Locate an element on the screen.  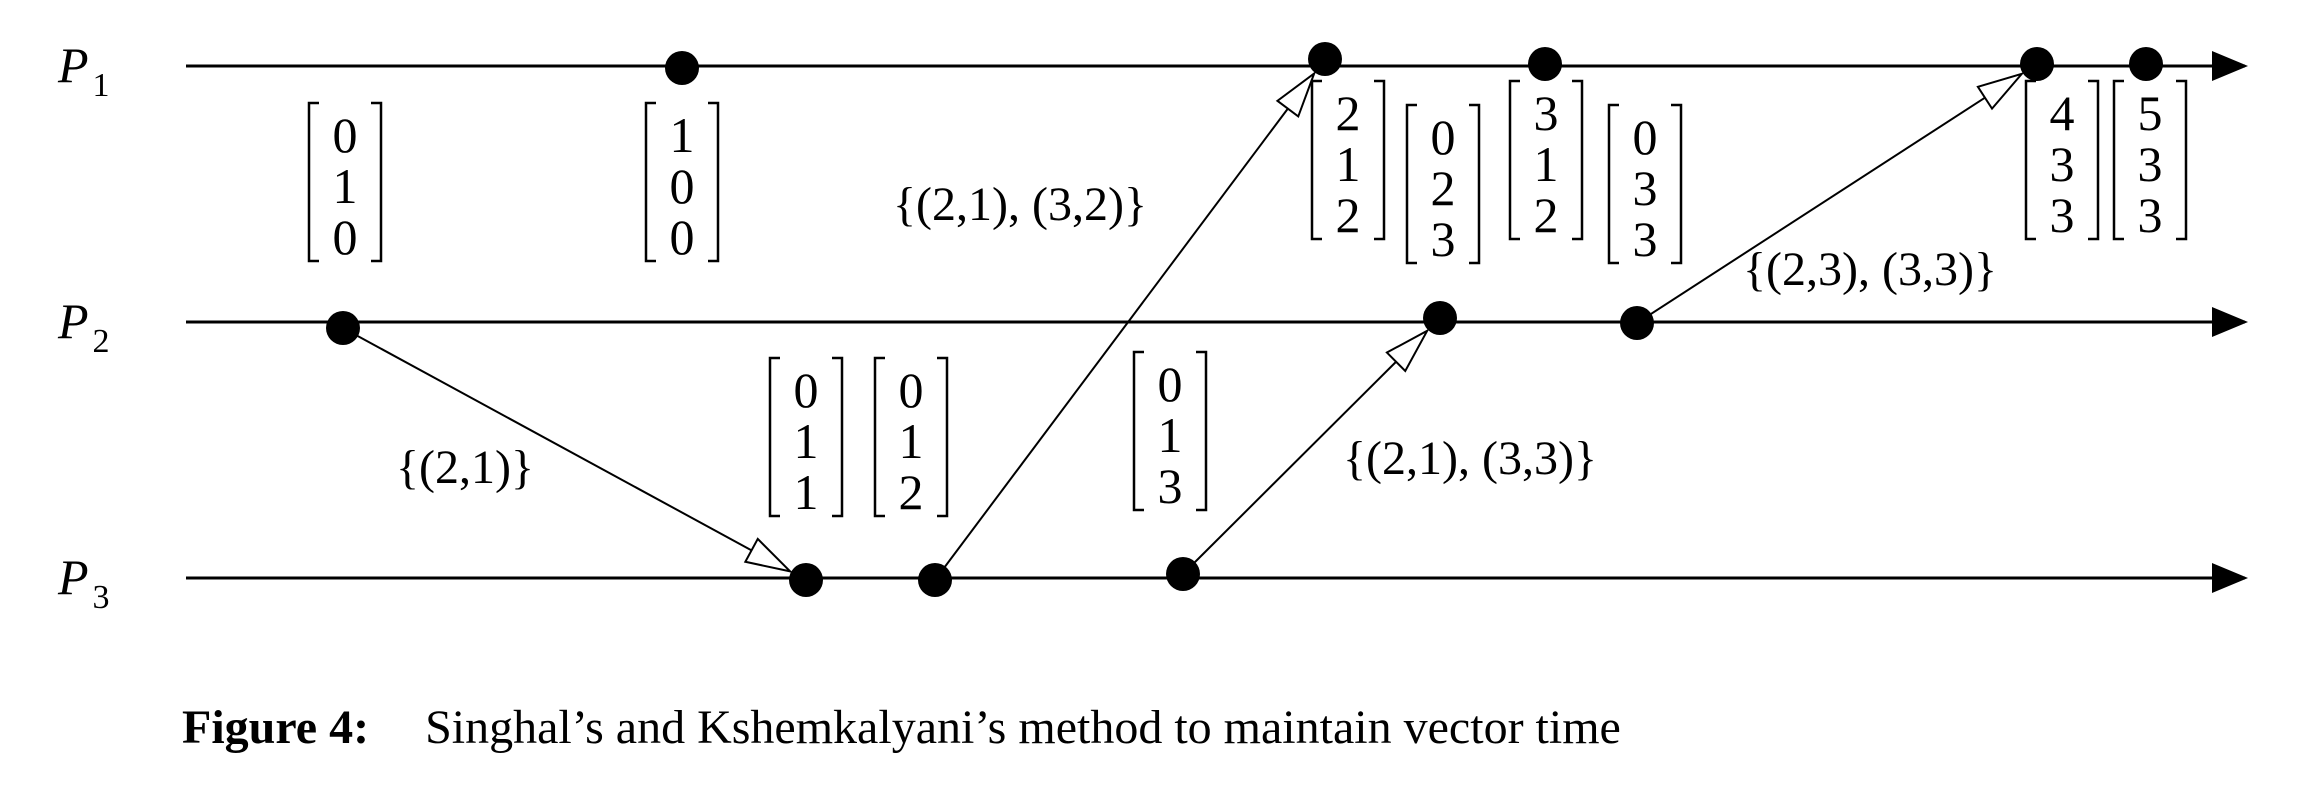
event-dot-e1b is located at coordinates (1325, 59).